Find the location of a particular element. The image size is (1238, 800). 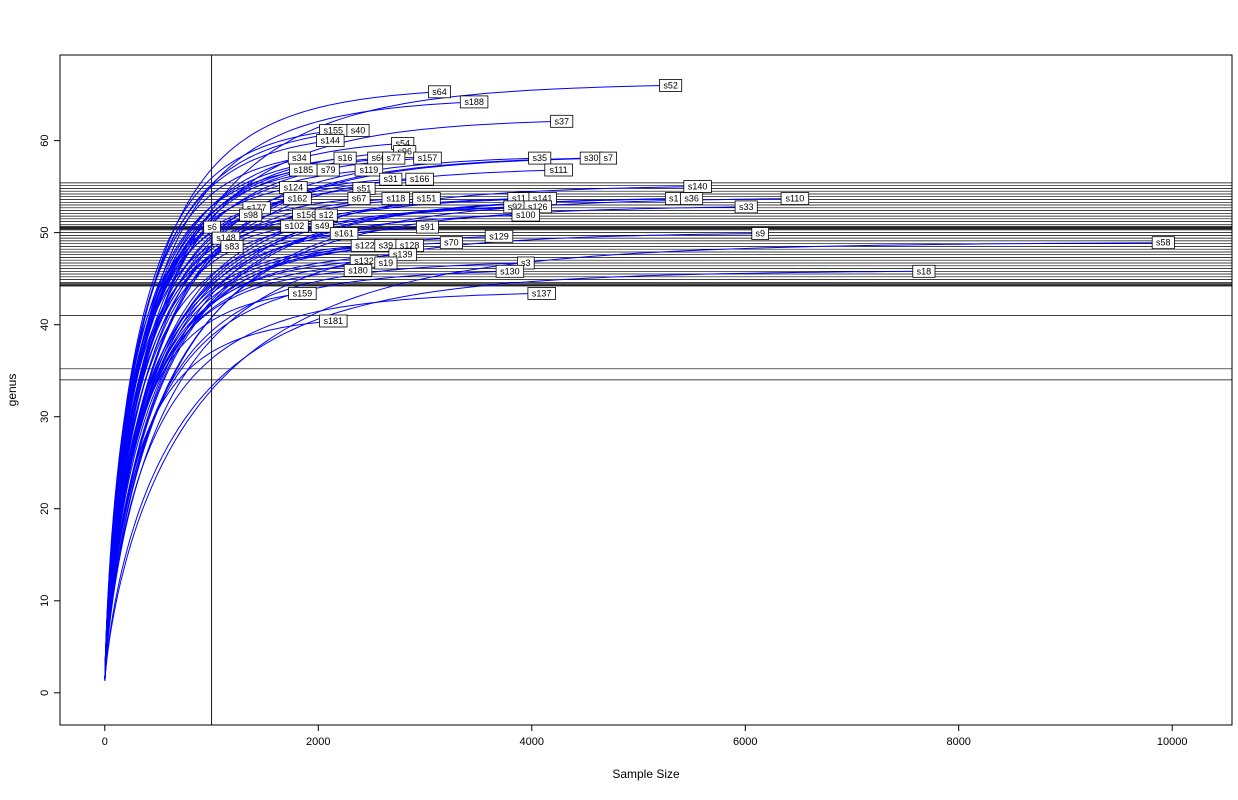

sample-label-box-s18 is located at coordinates (924, 271).